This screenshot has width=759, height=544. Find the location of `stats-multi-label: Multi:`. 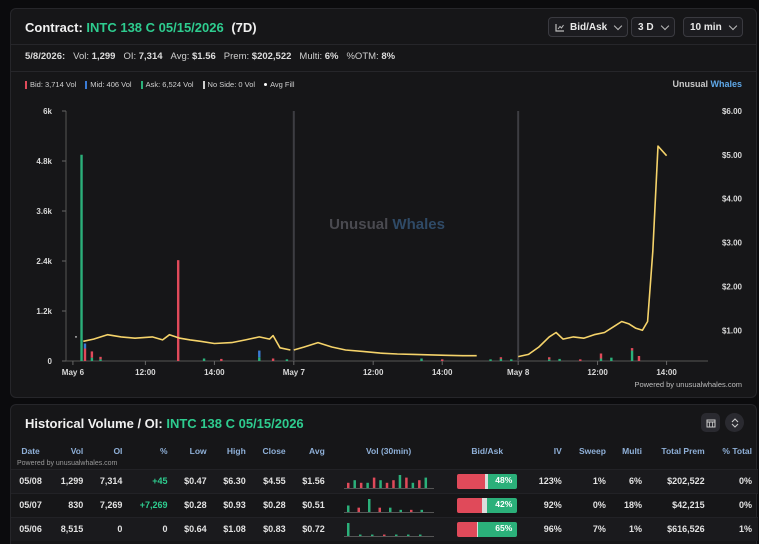

stats-multi-label: Multi: is located at coordinates (311, 56).